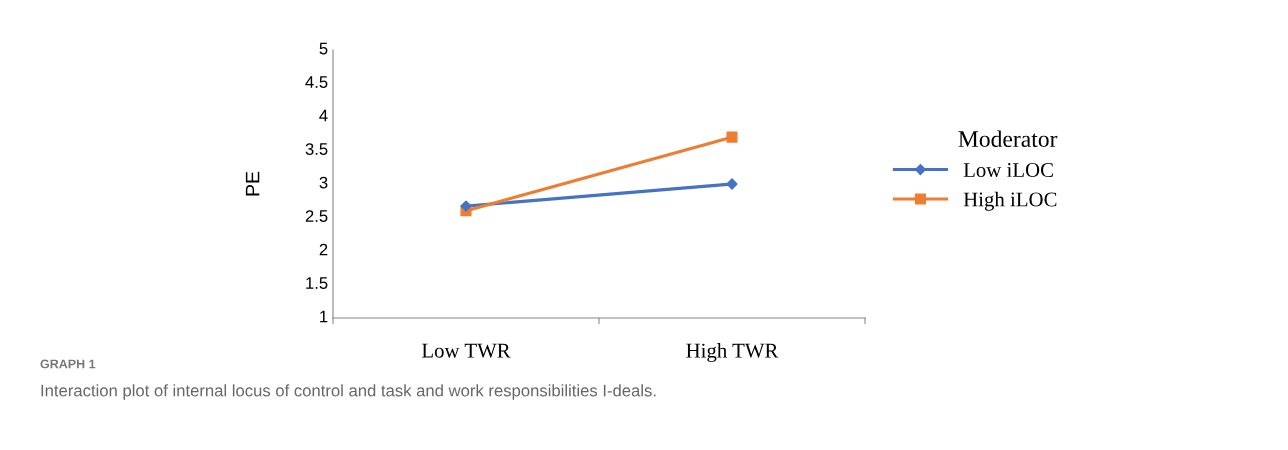 Image resolution: width=1288 pixels, height=450 pixels. Describe the element at coordinates (323, 115) in the screenshot. I see `y-tick-label: 4` at that location.